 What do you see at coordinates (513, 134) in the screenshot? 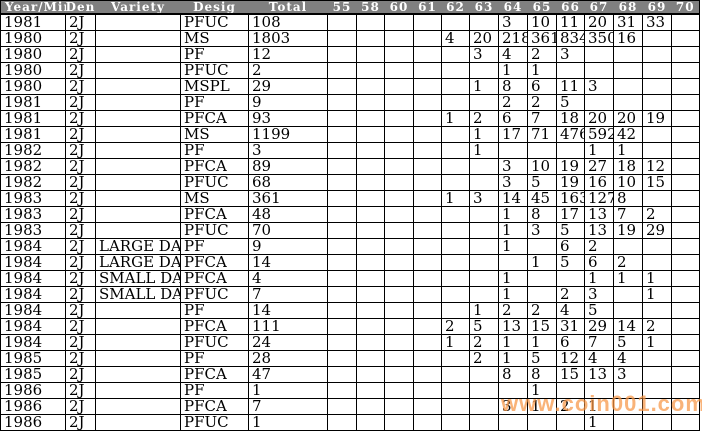
I see `cell-64: 17` at bounding box center [513, 134].